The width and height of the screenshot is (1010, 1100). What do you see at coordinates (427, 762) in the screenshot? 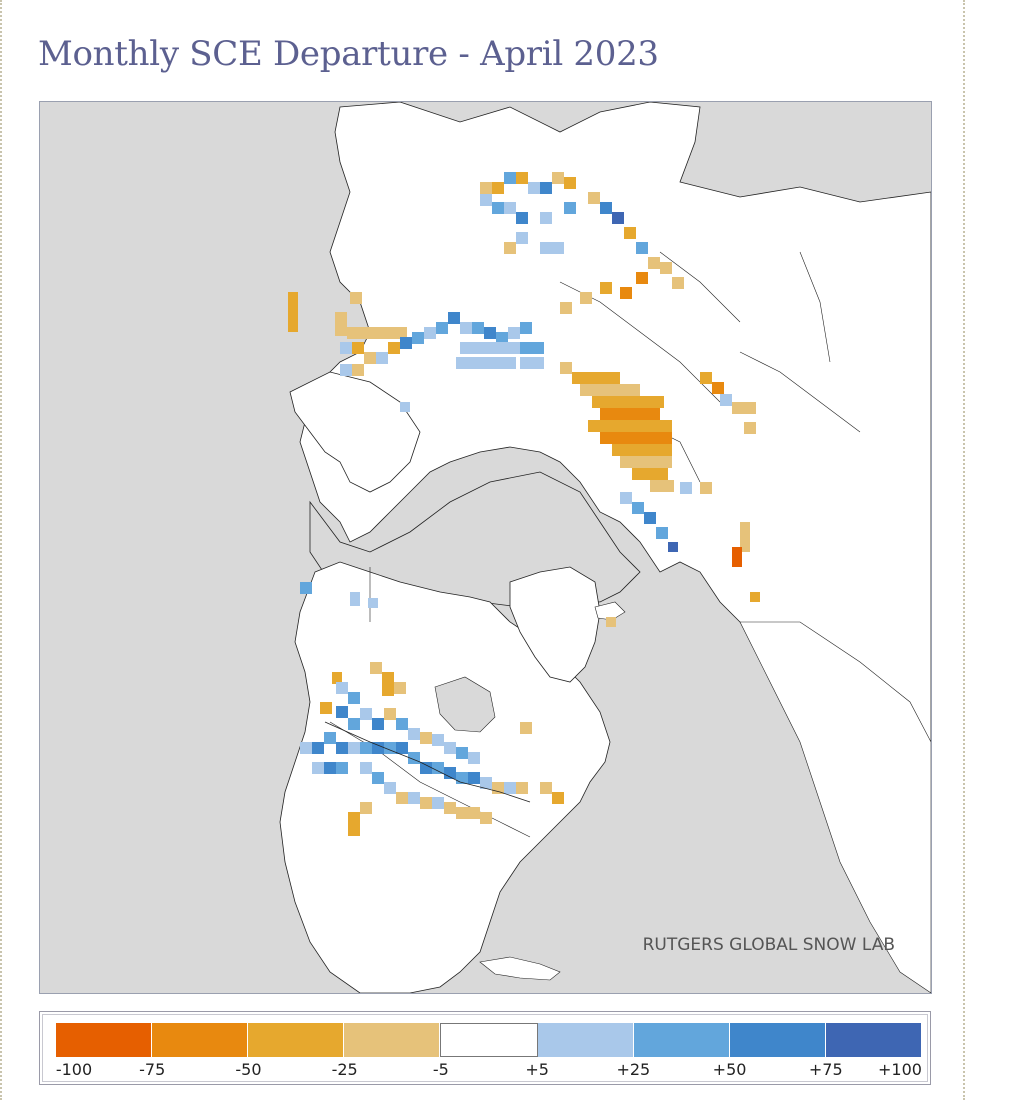
I see `us-canada-border` at bounding box center [427, 762].